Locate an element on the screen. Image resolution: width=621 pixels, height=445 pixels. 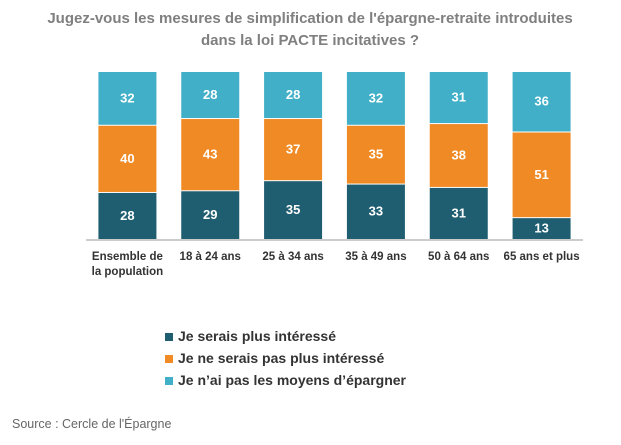
legend-item: Je ne serais pas plus intéressé is located at coordinates (274, 358).